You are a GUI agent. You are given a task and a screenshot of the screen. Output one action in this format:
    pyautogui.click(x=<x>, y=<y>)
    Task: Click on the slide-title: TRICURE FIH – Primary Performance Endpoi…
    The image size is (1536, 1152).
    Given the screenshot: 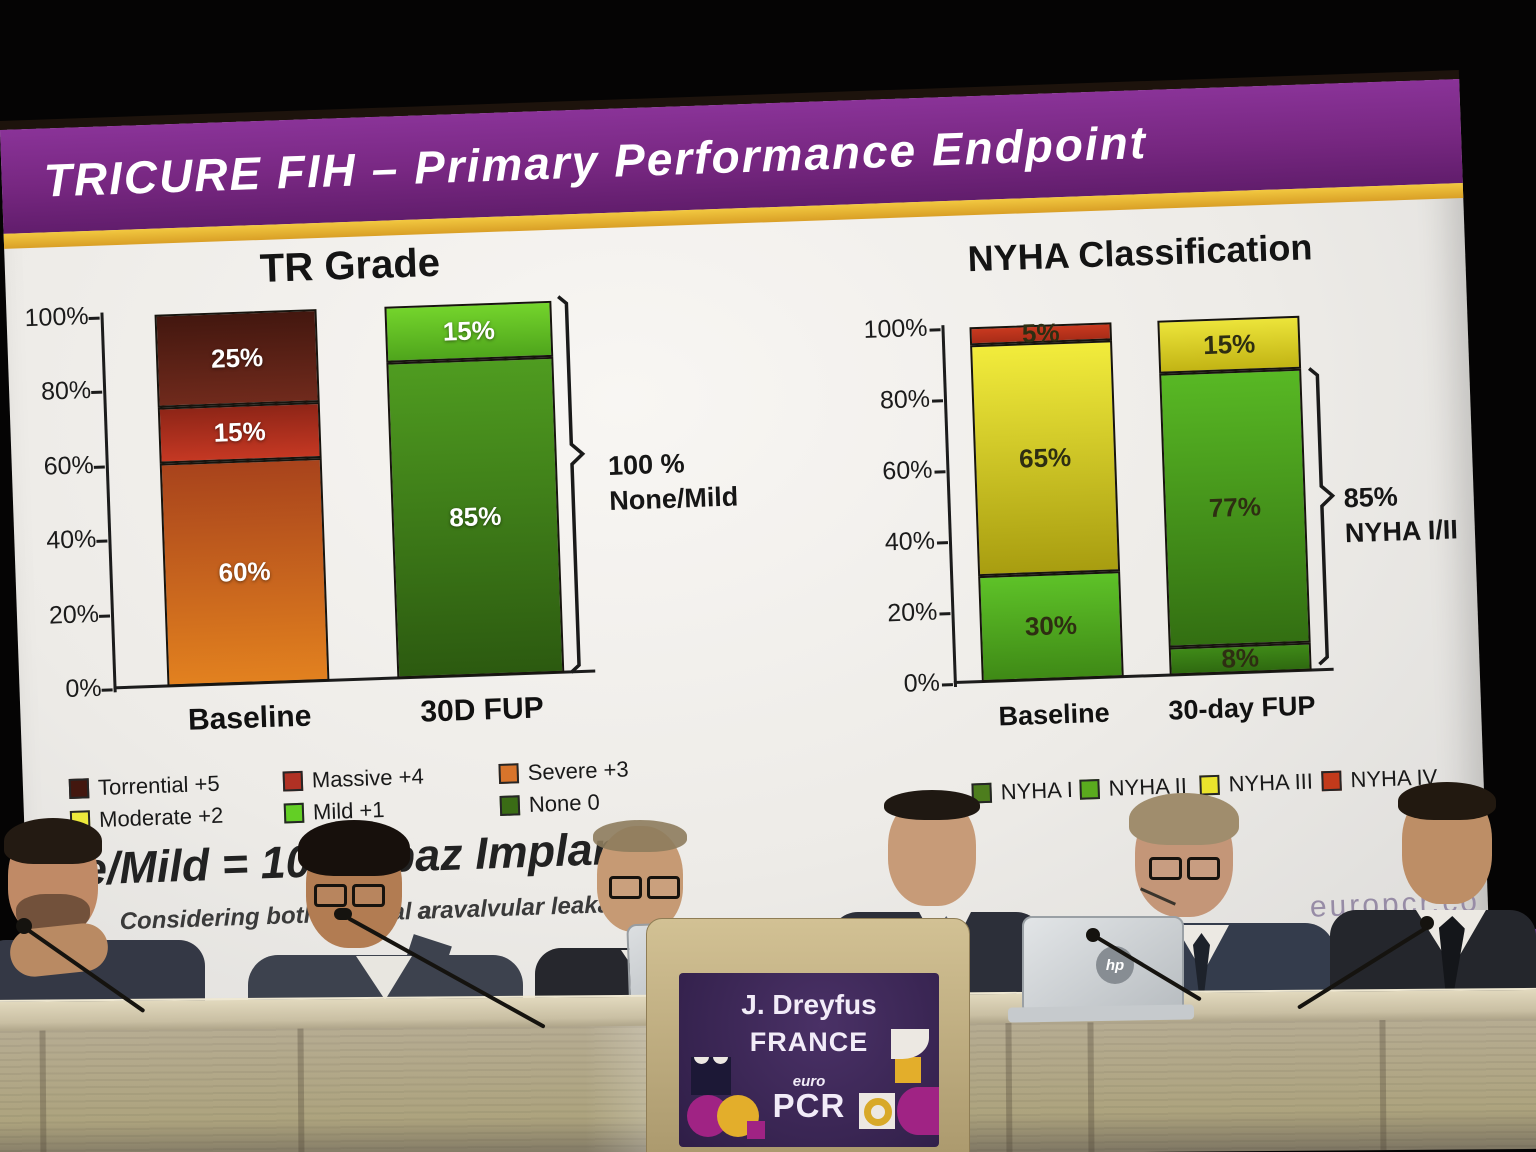 What is the action you would take?
    pyautogui.click(x=595, y=161)
    